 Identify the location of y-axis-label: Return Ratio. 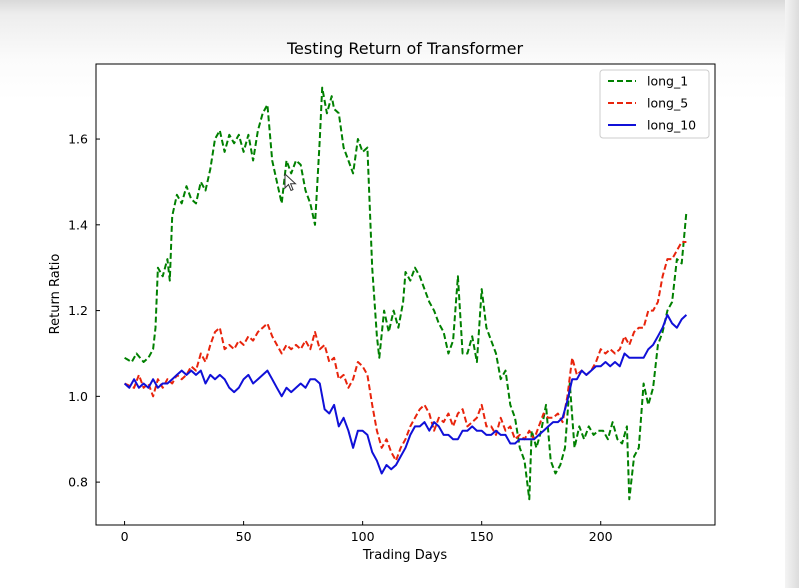
(55, 294).